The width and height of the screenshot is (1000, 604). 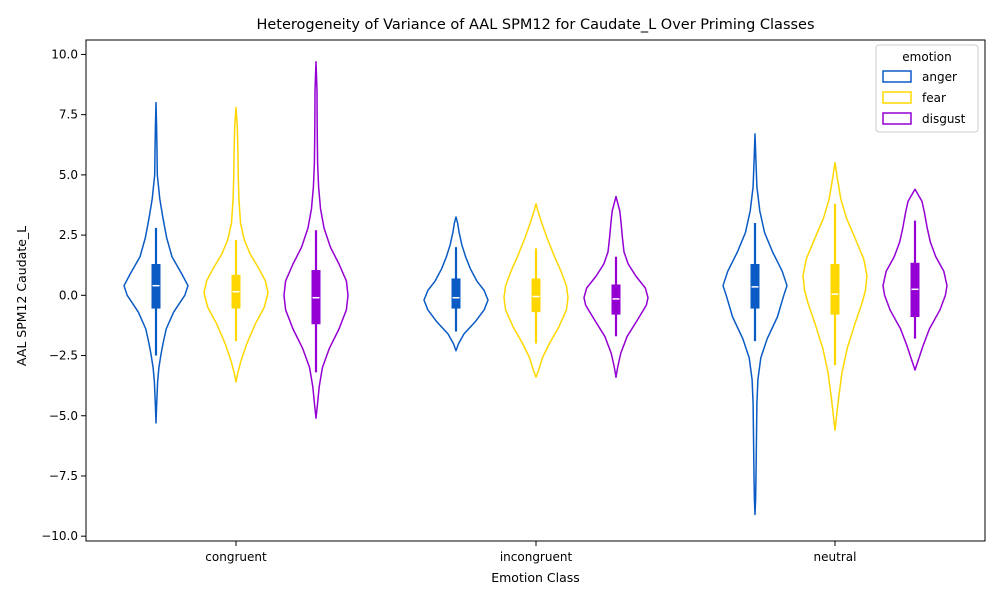 I want to click on y-axis-label: AAL SPM12 Caudate_L, so click(x=21, y=296).